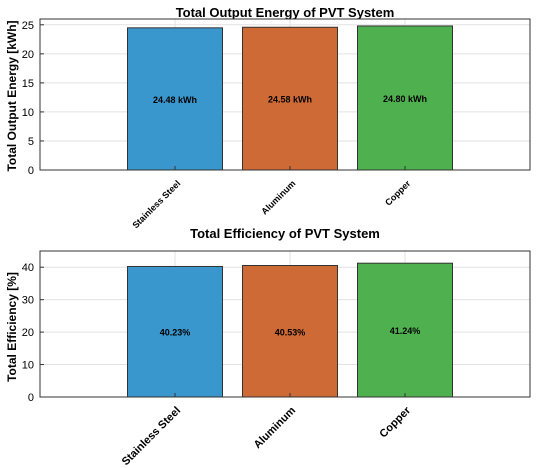  I want to click on data-label: 40.23%, so click(175, 333).